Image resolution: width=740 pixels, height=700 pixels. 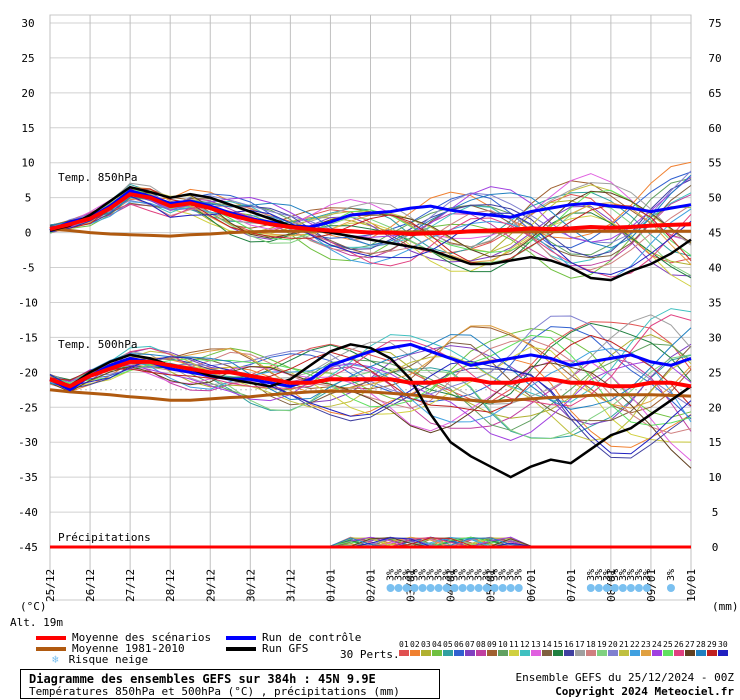 I want to click on legend-mean-label: Moyenne des scénarios, so click(x=142, y=637).